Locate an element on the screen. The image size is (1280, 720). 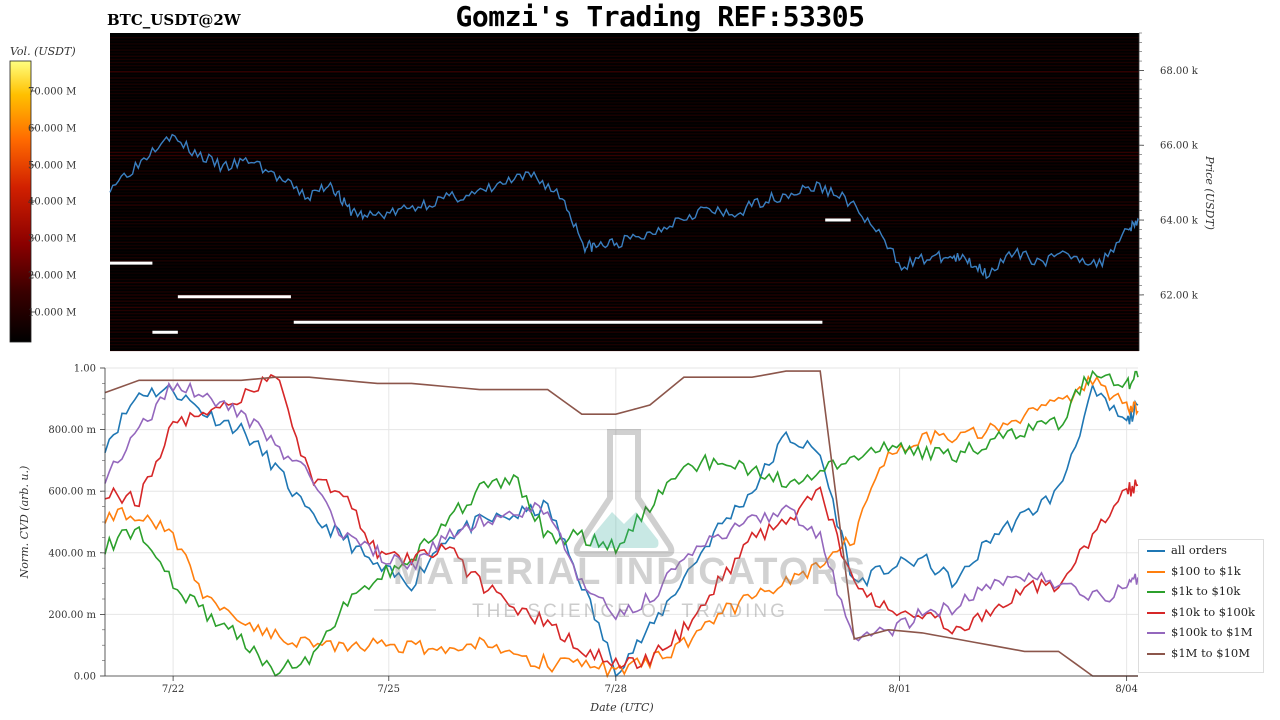
colorbar-tick-label: 20.000 M is located at coordinates (52, 276).